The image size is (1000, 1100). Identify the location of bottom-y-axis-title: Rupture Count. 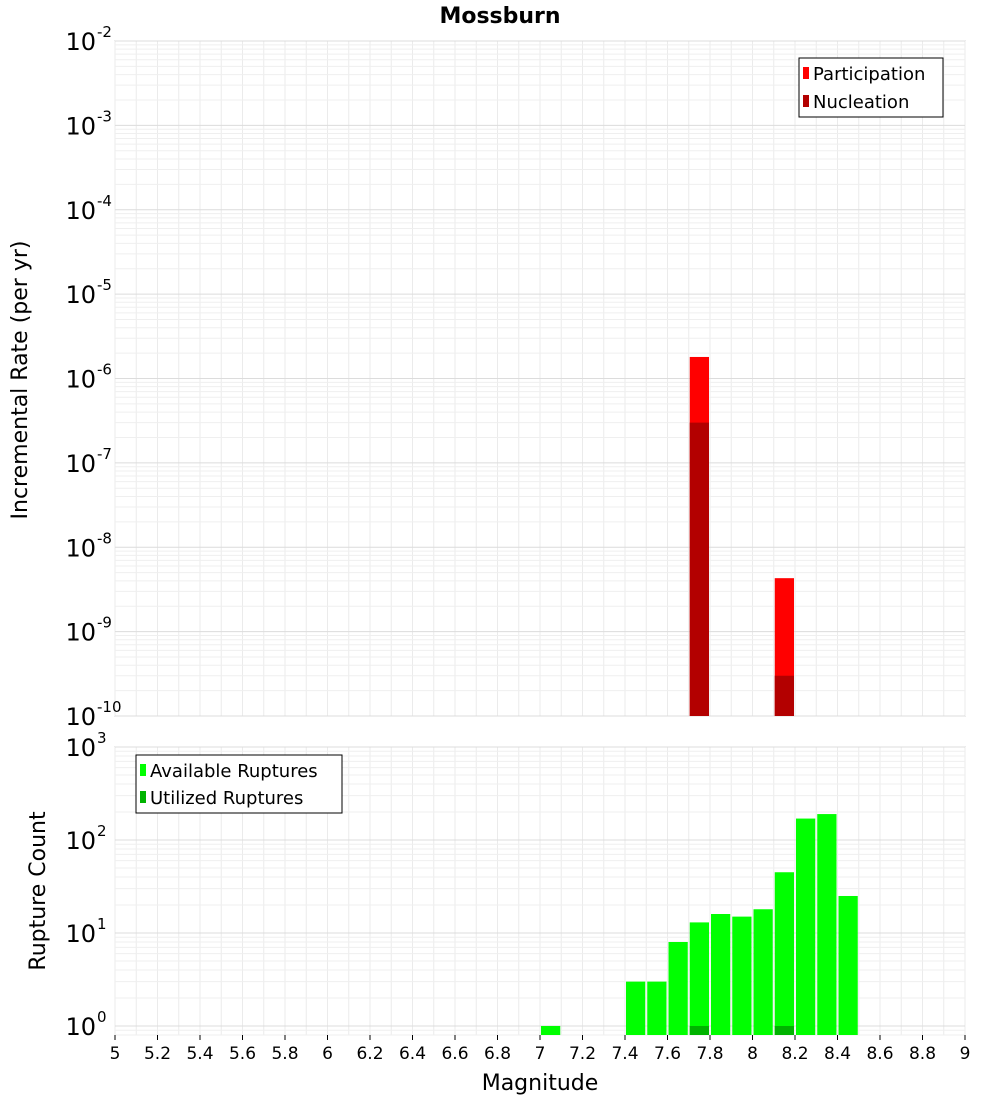
(38, 891).